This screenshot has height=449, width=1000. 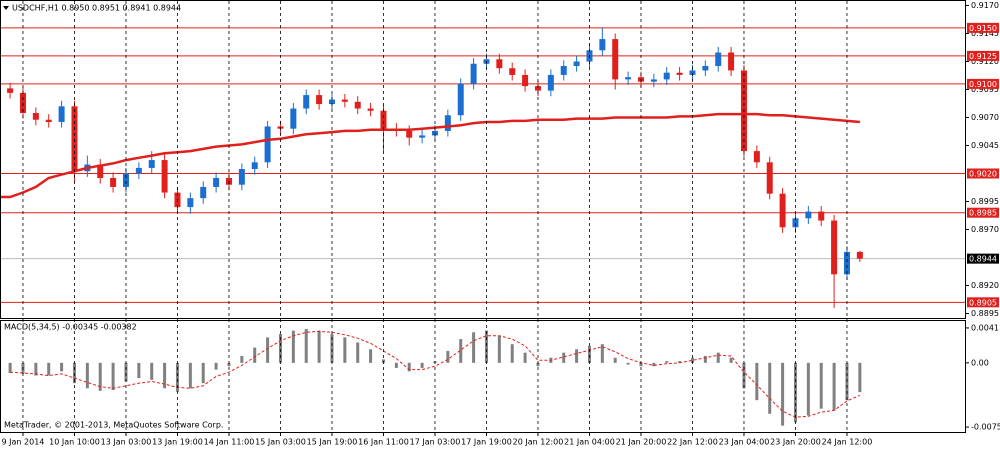 What do you see at coordinates (795, 442) in the screenshot?
I see `x-tick-label: 23 Jan 20:00` at bounding box center [795, 442].